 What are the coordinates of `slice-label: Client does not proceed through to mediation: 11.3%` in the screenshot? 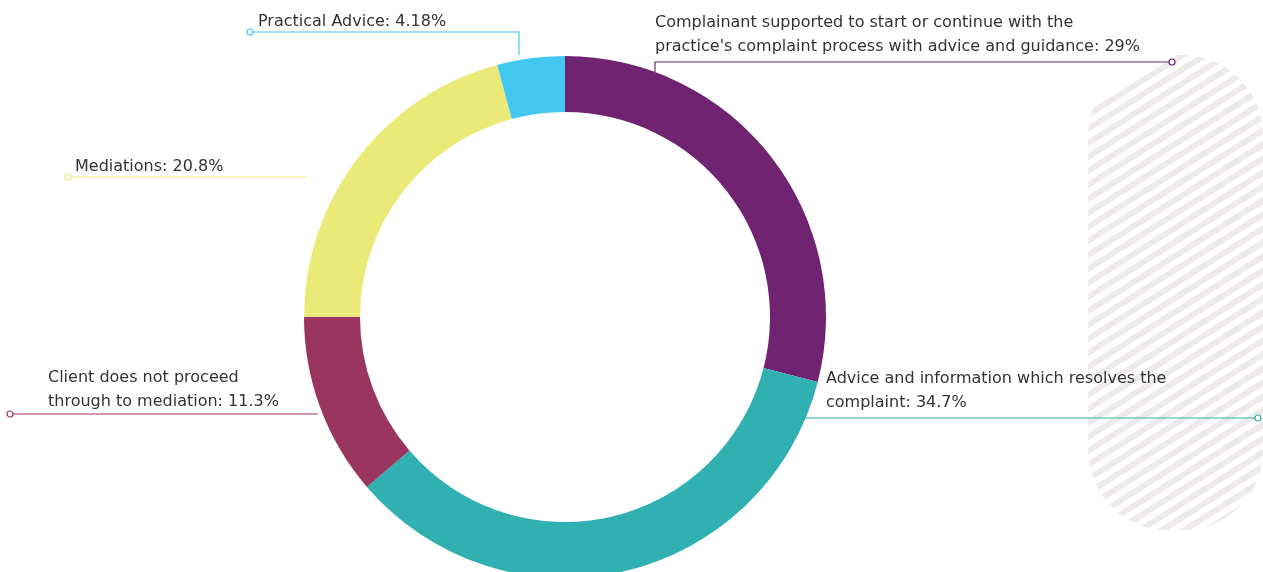 It's located at (164, 389).